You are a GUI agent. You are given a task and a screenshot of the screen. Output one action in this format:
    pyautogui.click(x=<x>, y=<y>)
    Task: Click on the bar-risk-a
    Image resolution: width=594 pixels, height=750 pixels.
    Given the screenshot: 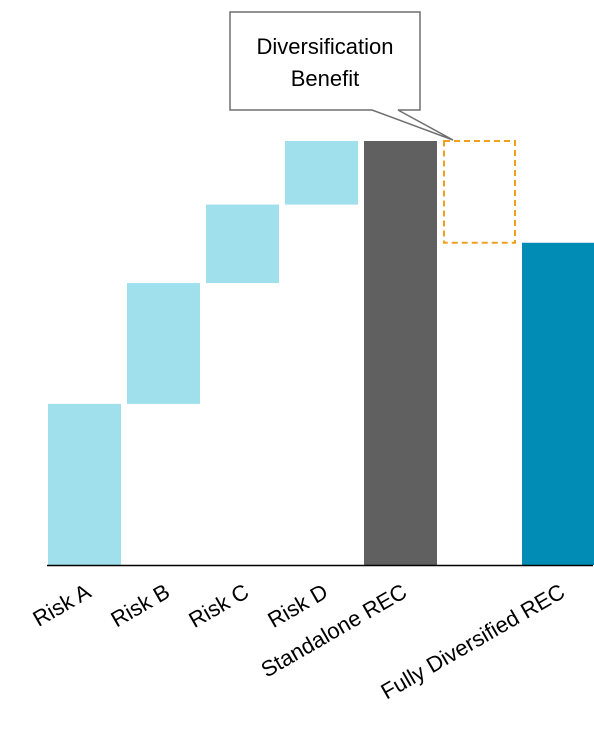 What is the action you would take?
    pyautogui.click(x=84, y=484)
    